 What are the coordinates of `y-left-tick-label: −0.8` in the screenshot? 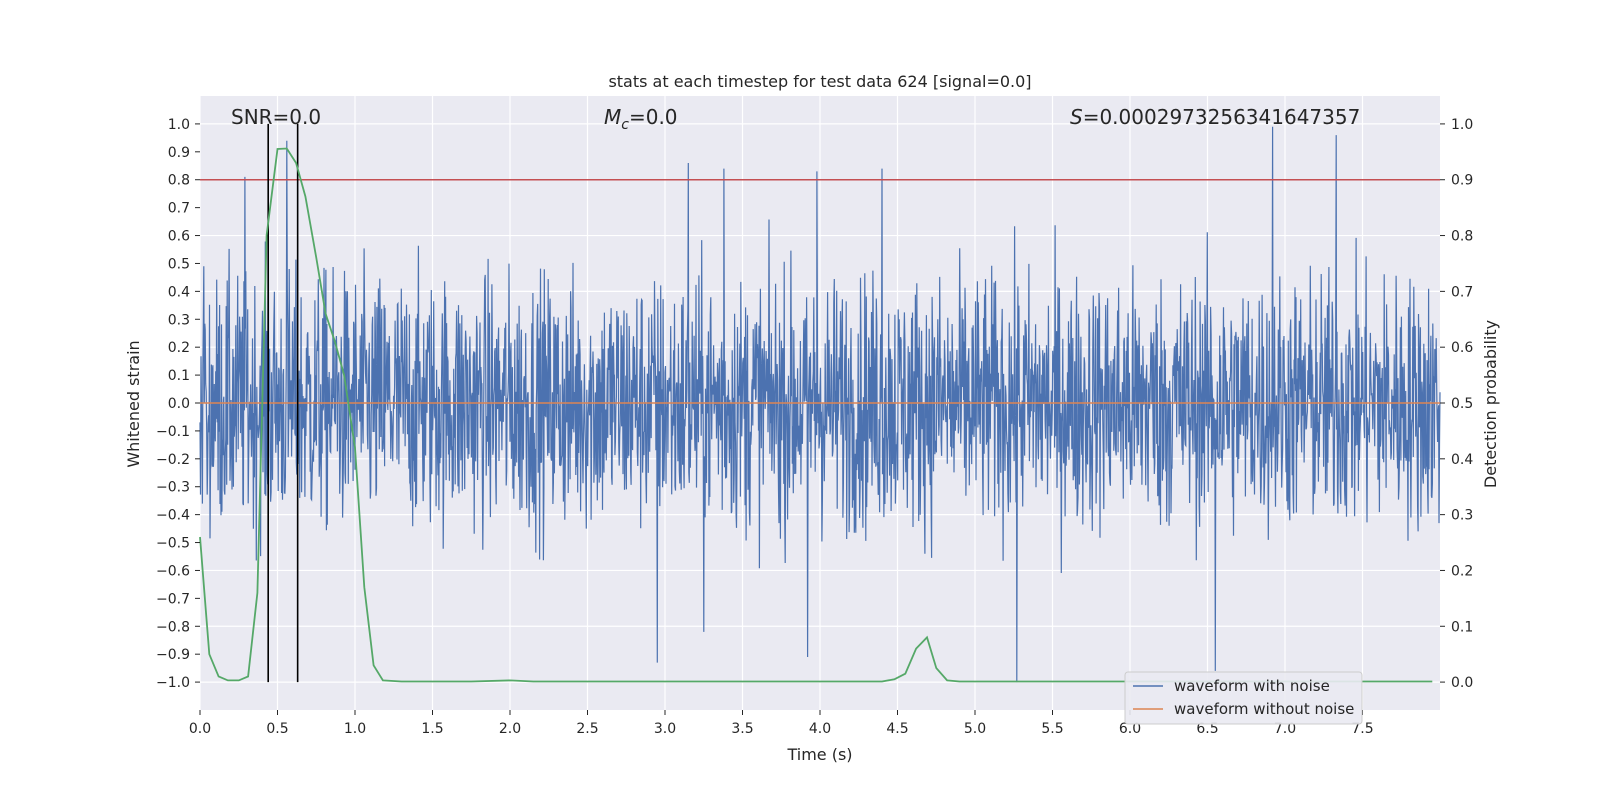 It's located at (173, 627).